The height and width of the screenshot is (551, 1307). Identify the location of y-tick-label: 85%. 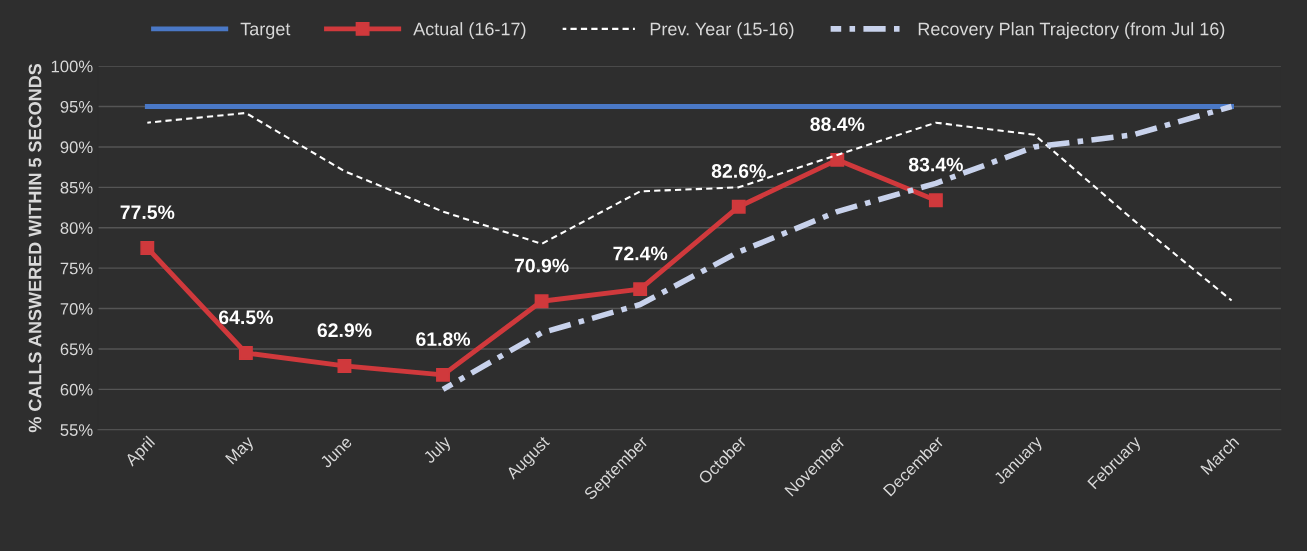
(76, 187).